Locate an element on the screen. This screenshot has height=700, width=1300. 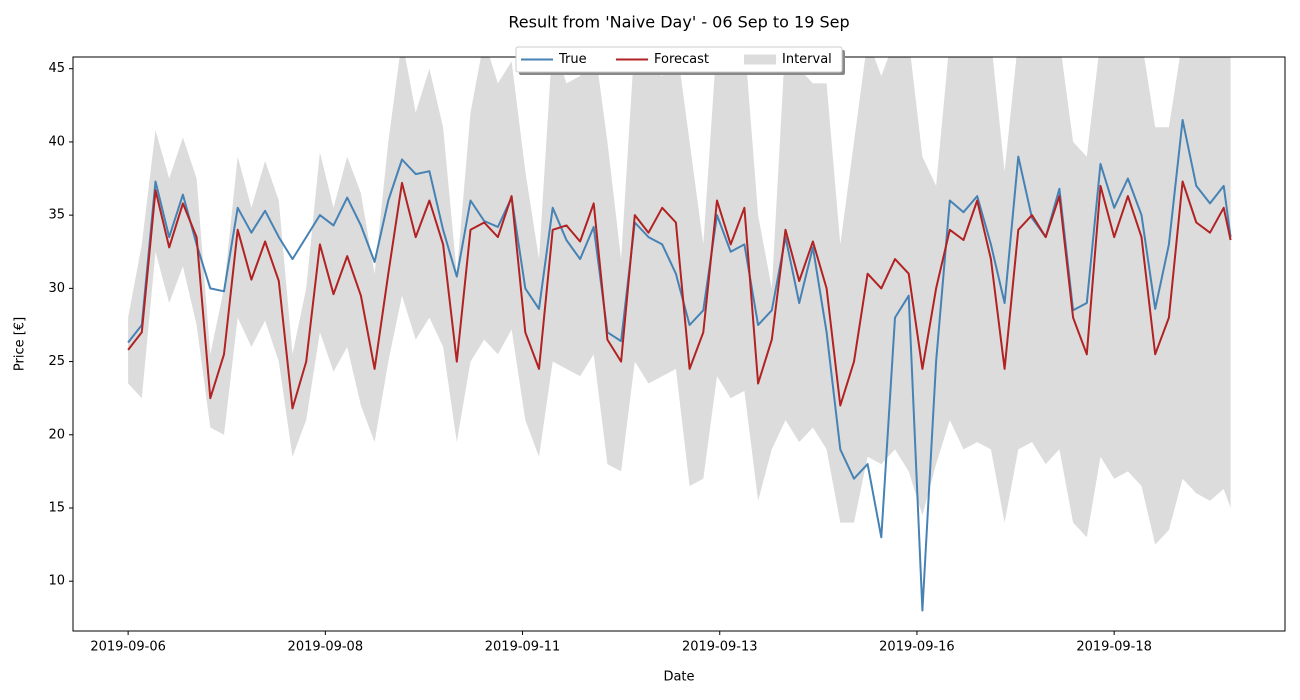
x-tick-label: 2019-09-16 is located at coordinates (917, 647).